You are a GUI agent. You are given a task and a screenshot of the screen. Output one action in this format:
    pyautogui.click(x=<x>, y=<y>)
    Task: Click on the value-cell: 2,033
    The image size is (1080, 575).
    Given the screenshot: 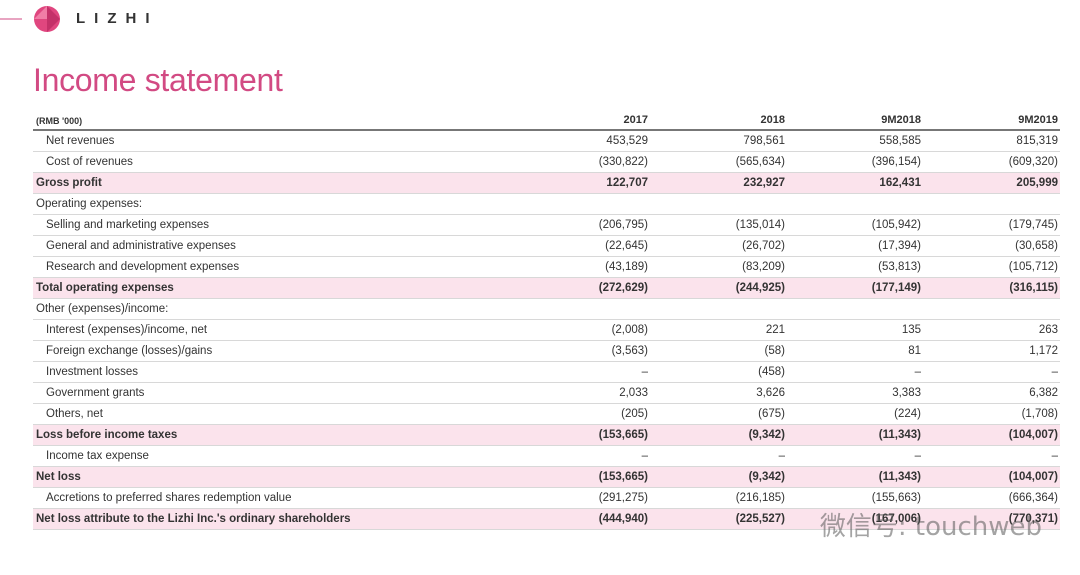 What is the action you would take?
    pyautogui.click(x=633, y=393)
    